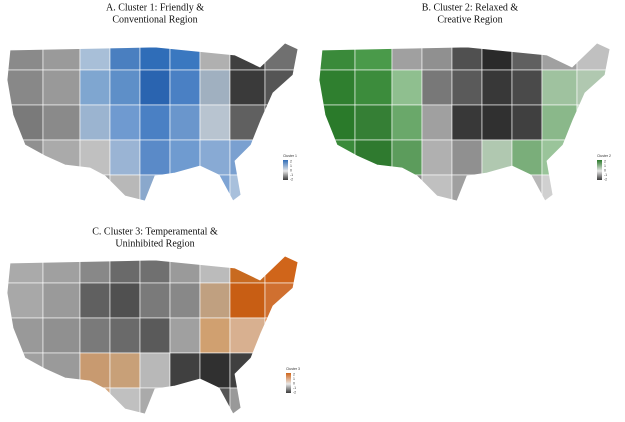 The width and height of the screenshot is (625, 422). Describe the element at coordinates (469, 19) in the screenshot. I see `panel-title: Creative Region` at that location.